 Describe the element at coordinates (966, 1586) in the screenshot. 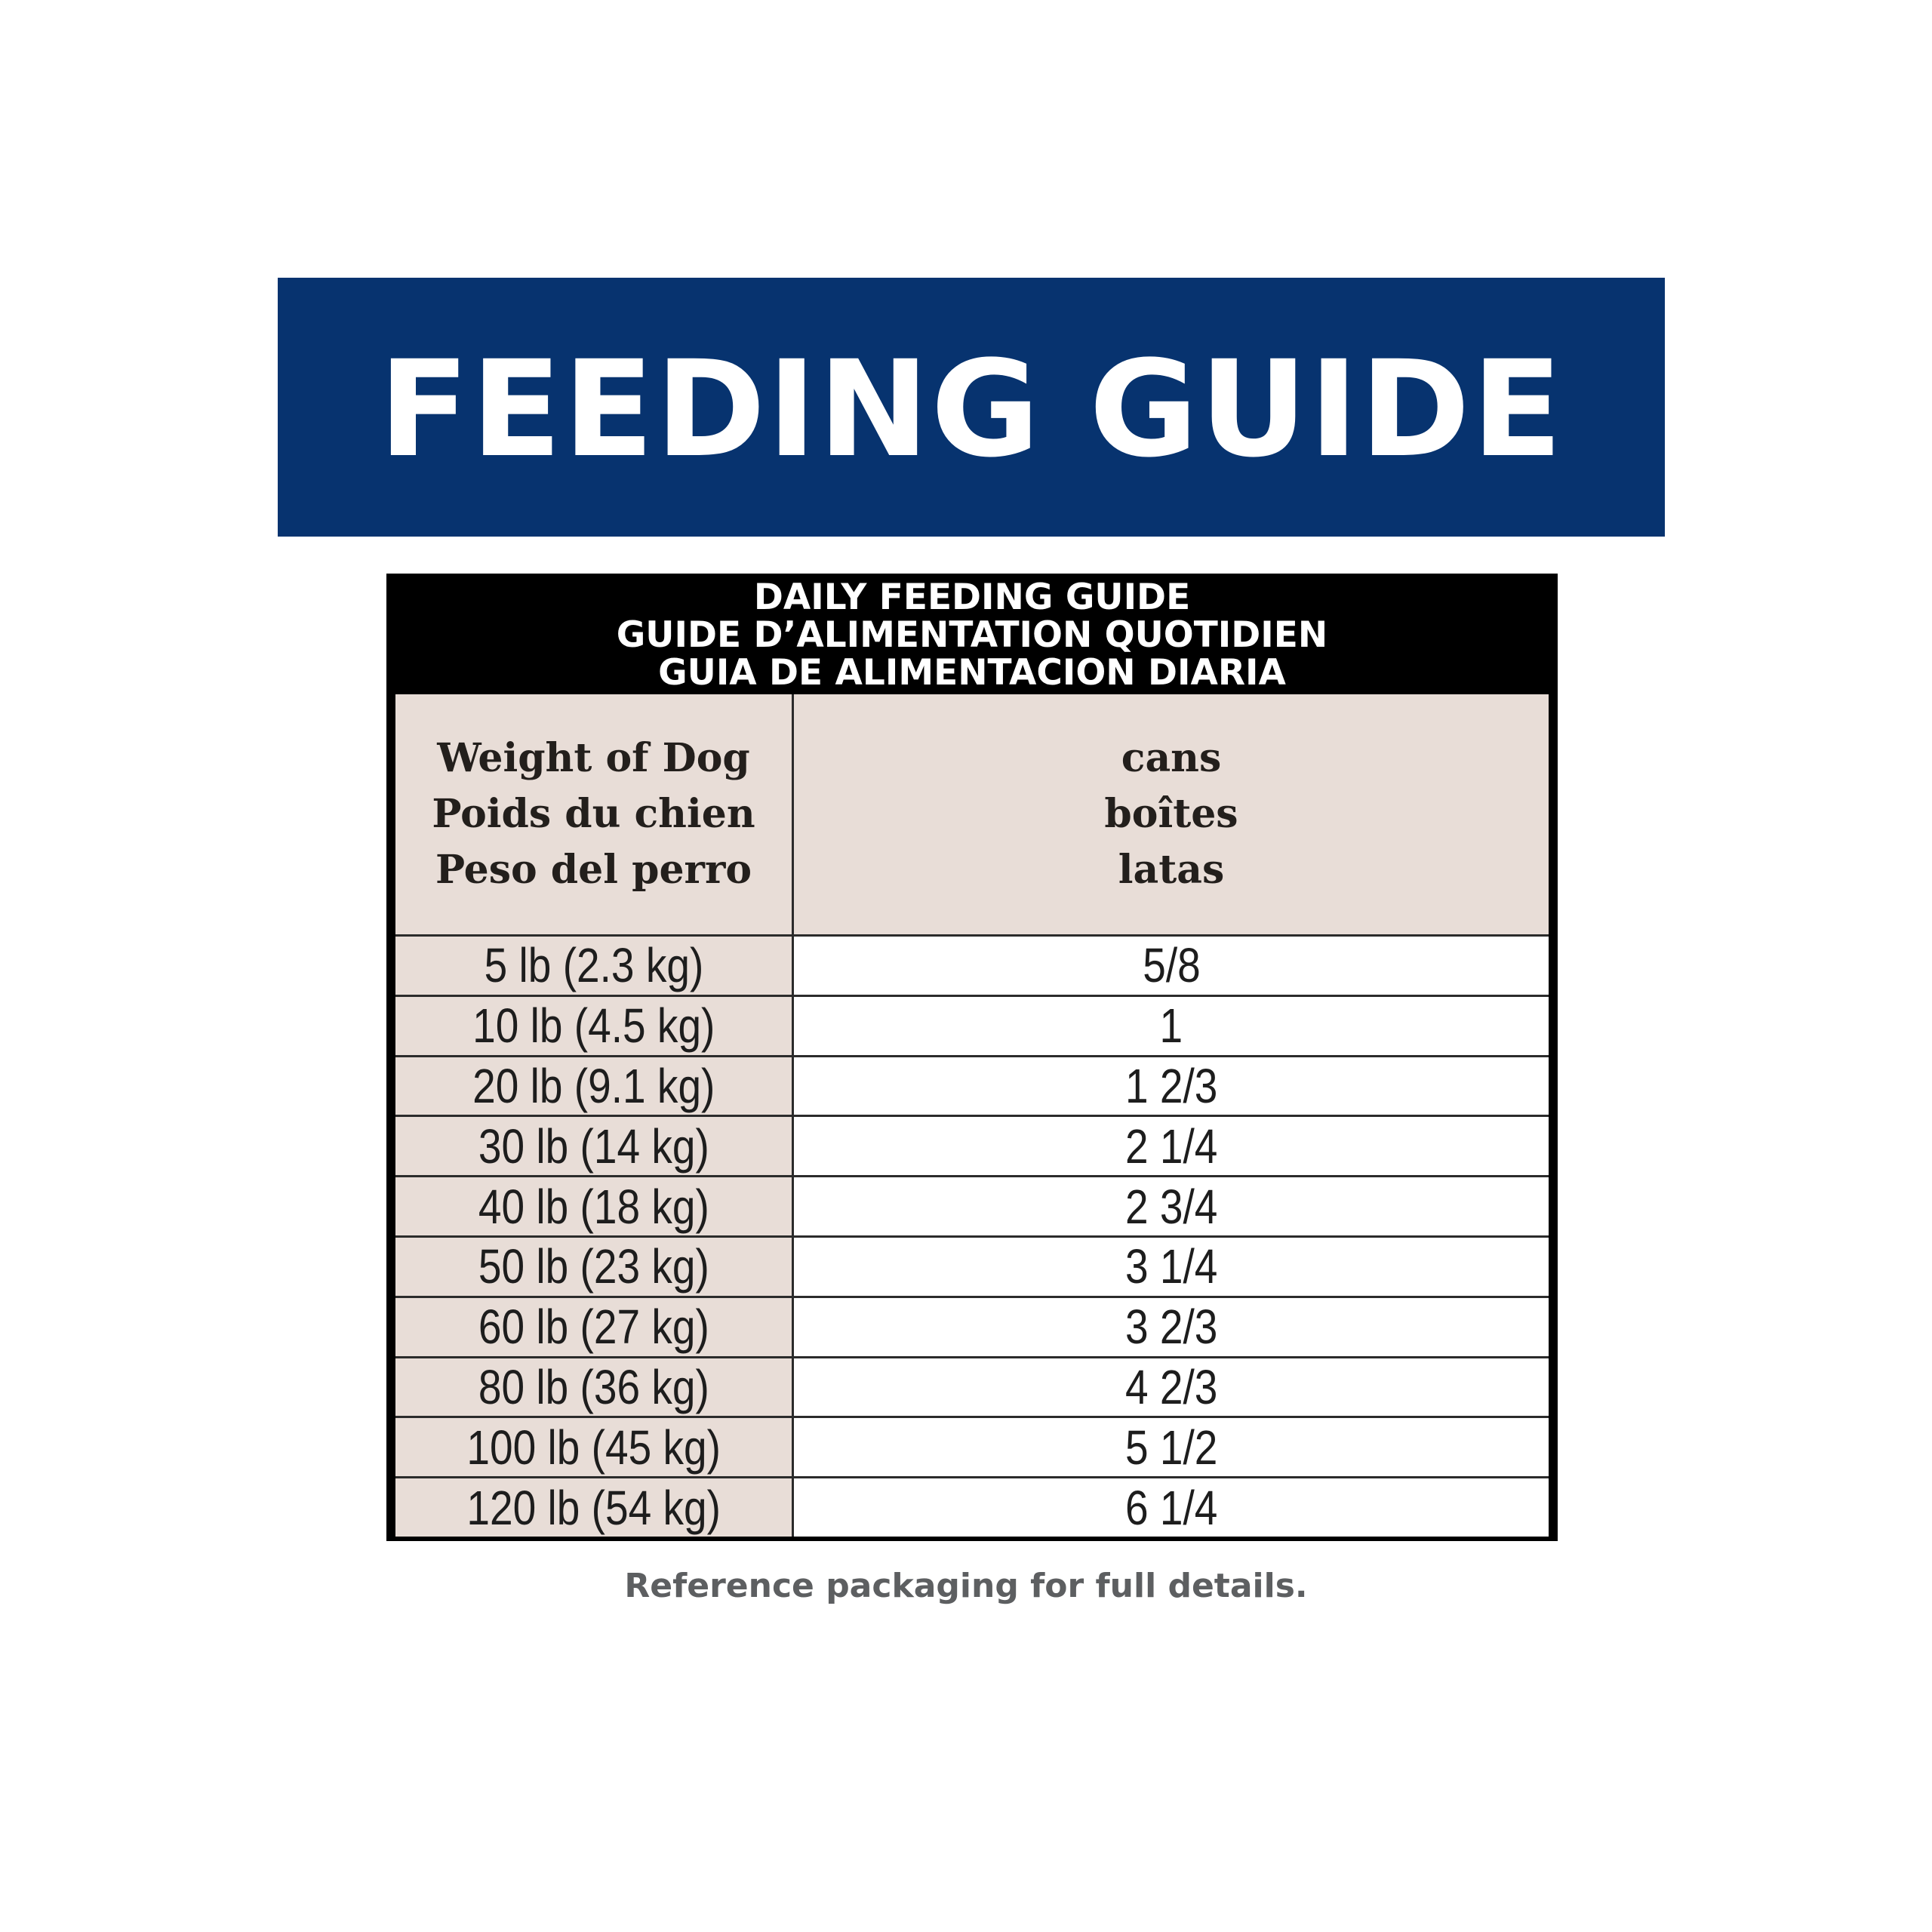

I see `reference-footnote: Reference packaging for full details.` at that location.